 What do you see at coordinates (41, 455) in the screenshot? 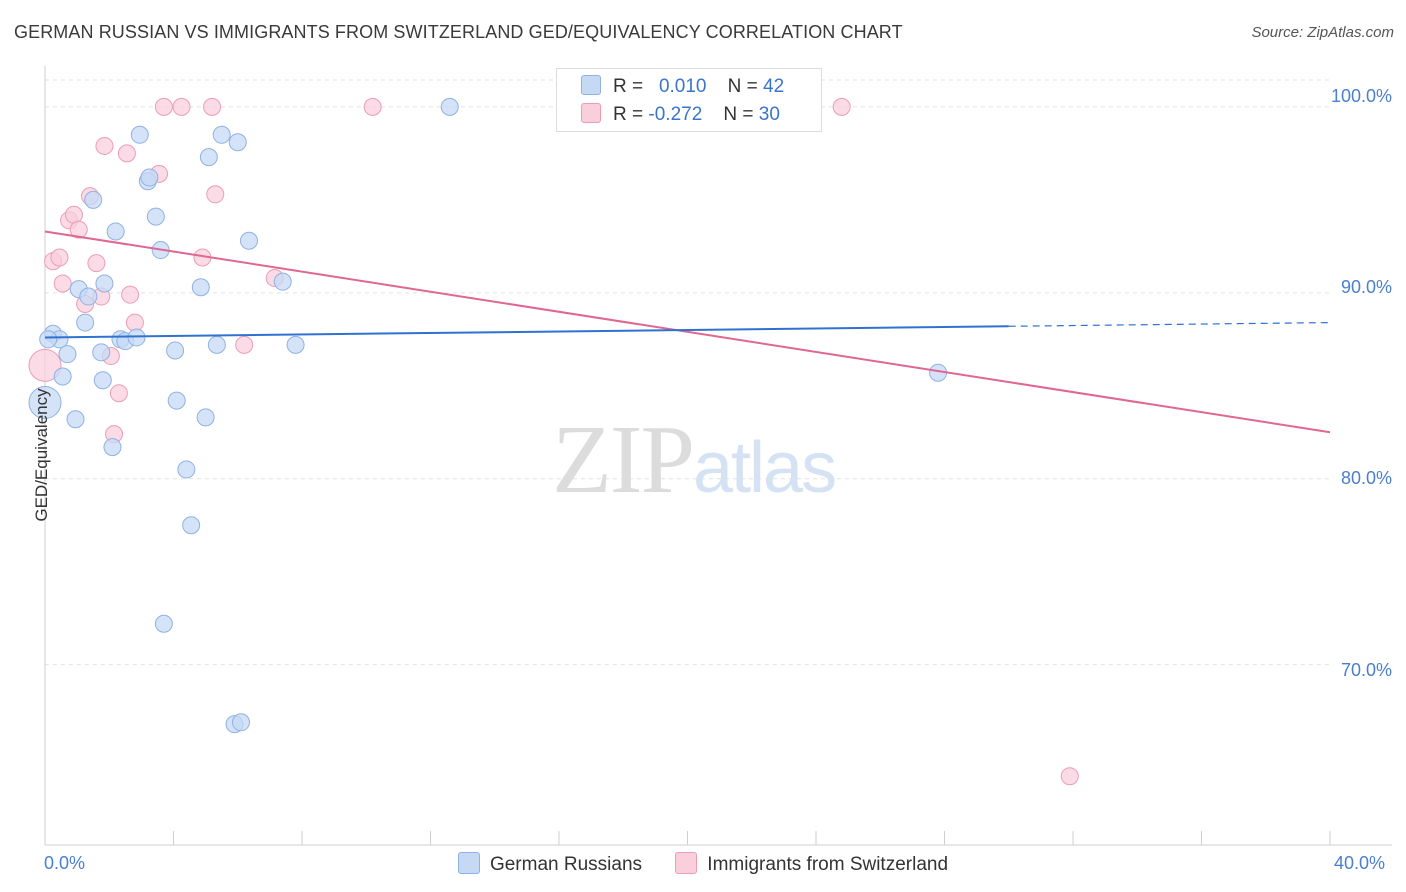
I see `y-axis-label: GED/Equivalency` at bounding box center [41, 455].